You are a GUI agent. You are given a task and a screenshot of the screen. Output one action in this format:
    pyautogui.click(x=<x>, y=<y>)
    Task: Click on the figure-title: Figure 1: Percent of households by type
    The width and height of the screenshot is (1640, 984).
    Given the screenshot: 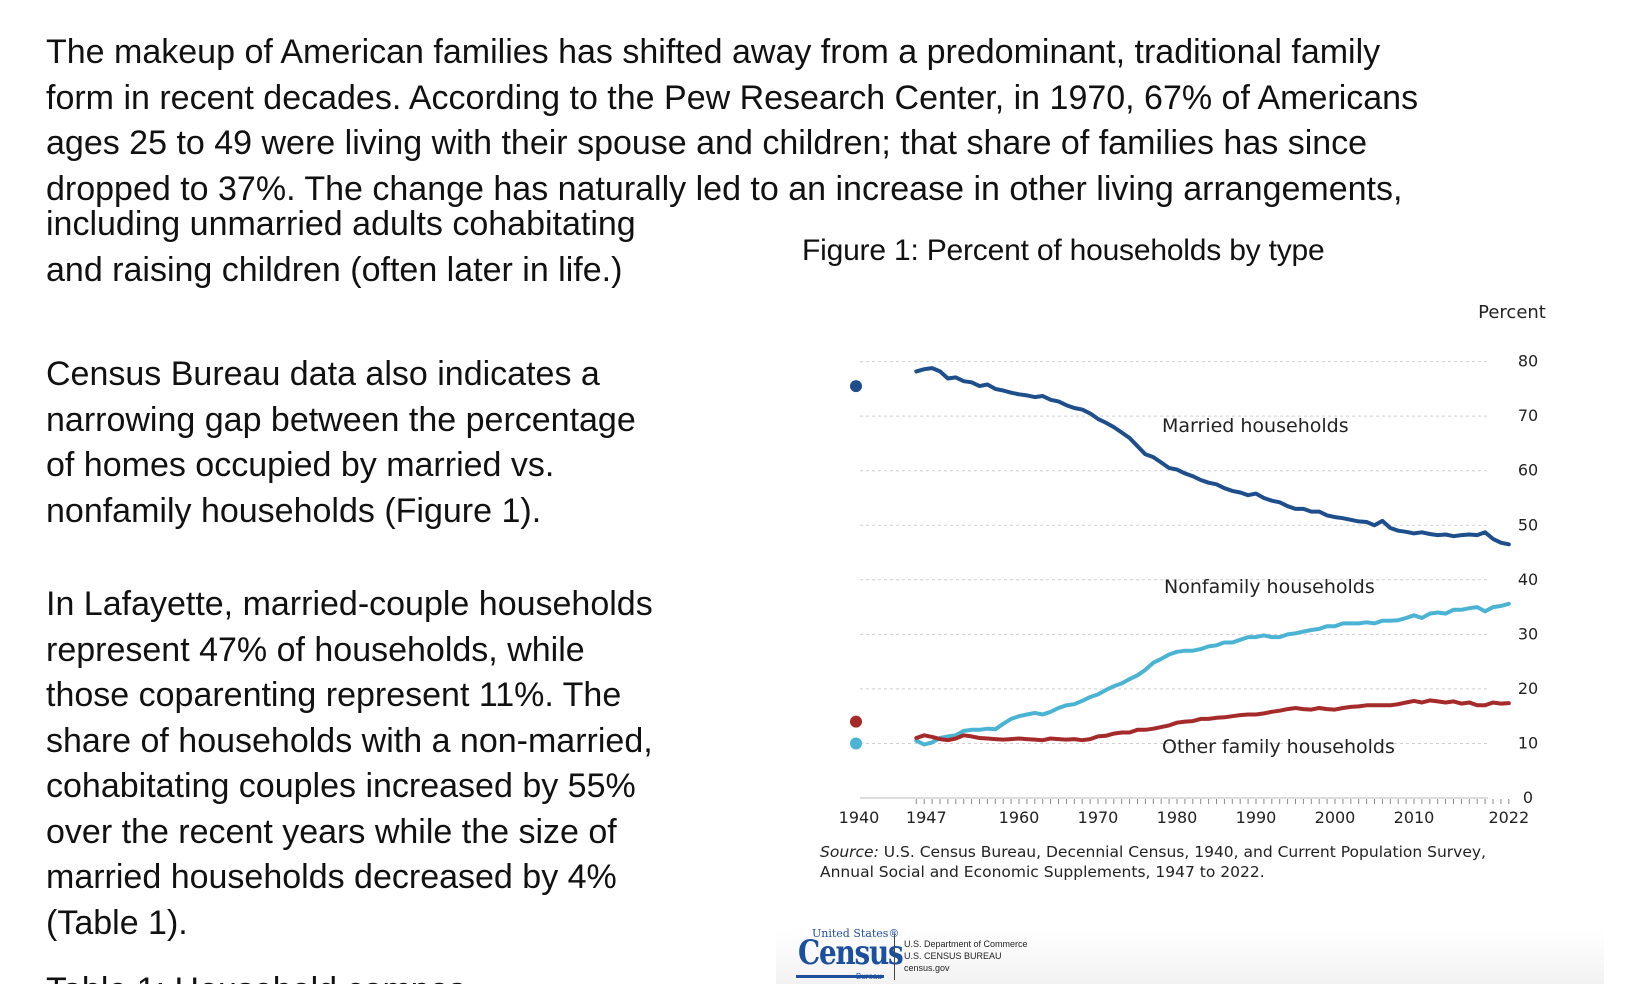 What is the action you would take?
    pyautogui.click(x=1063, y=250)
    